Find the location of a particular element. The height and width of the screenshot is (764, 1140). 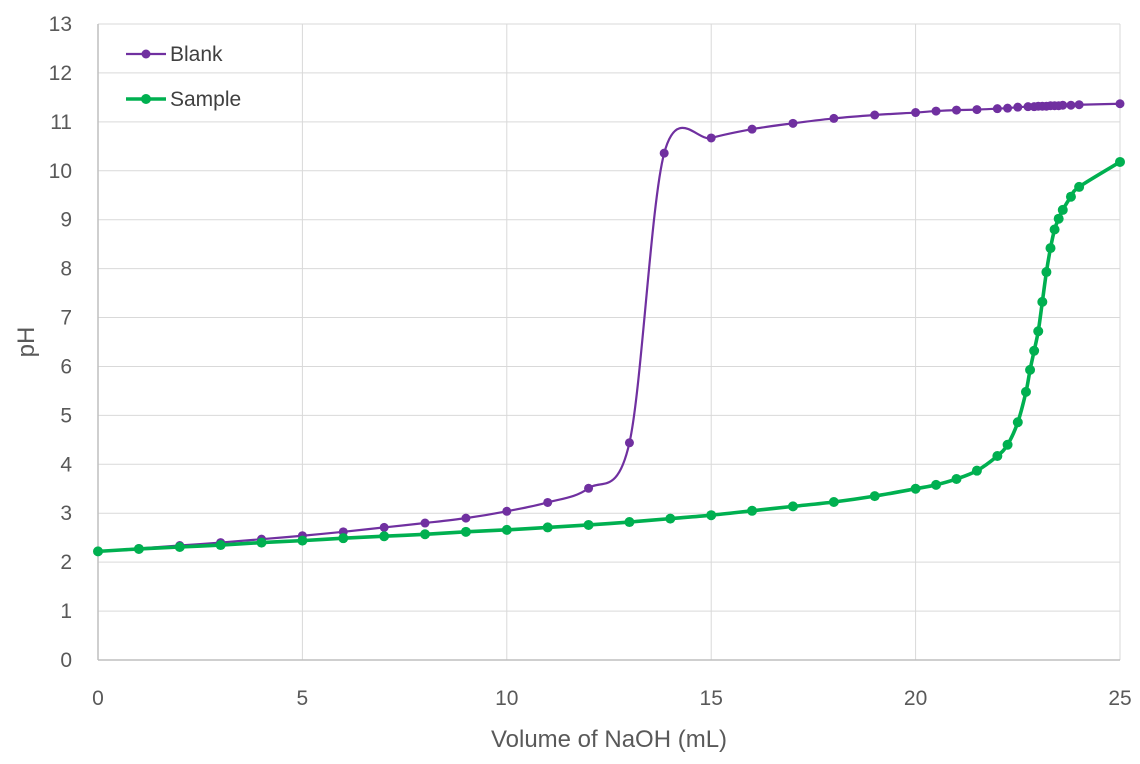

y-tick-label: 6 is located at coordinates (66, 366).